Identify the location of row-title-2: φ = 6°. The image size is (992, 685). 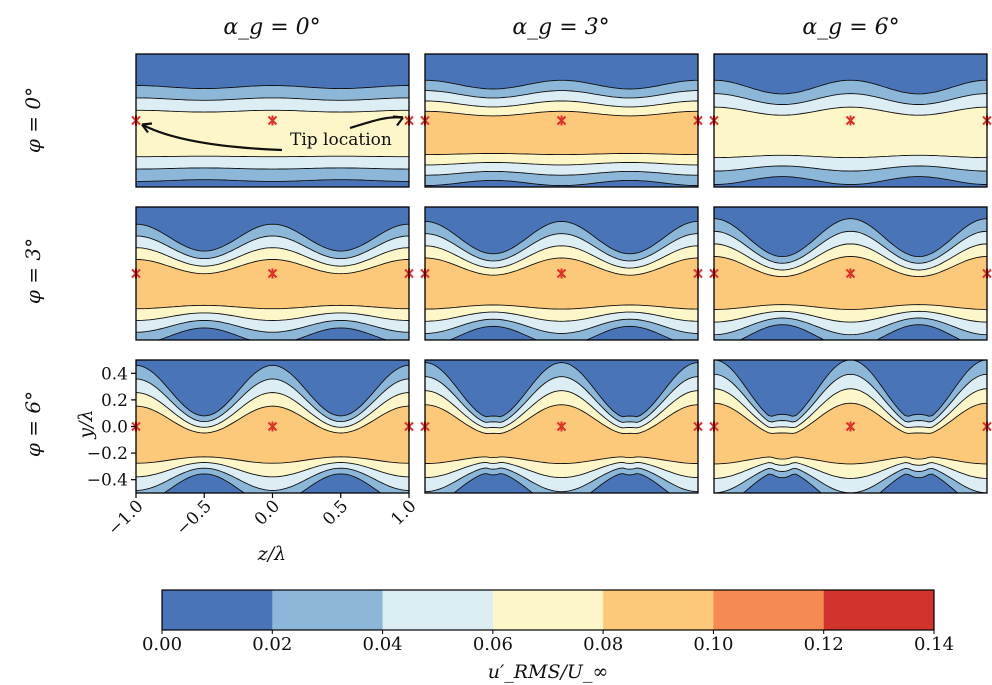
(33, 424).